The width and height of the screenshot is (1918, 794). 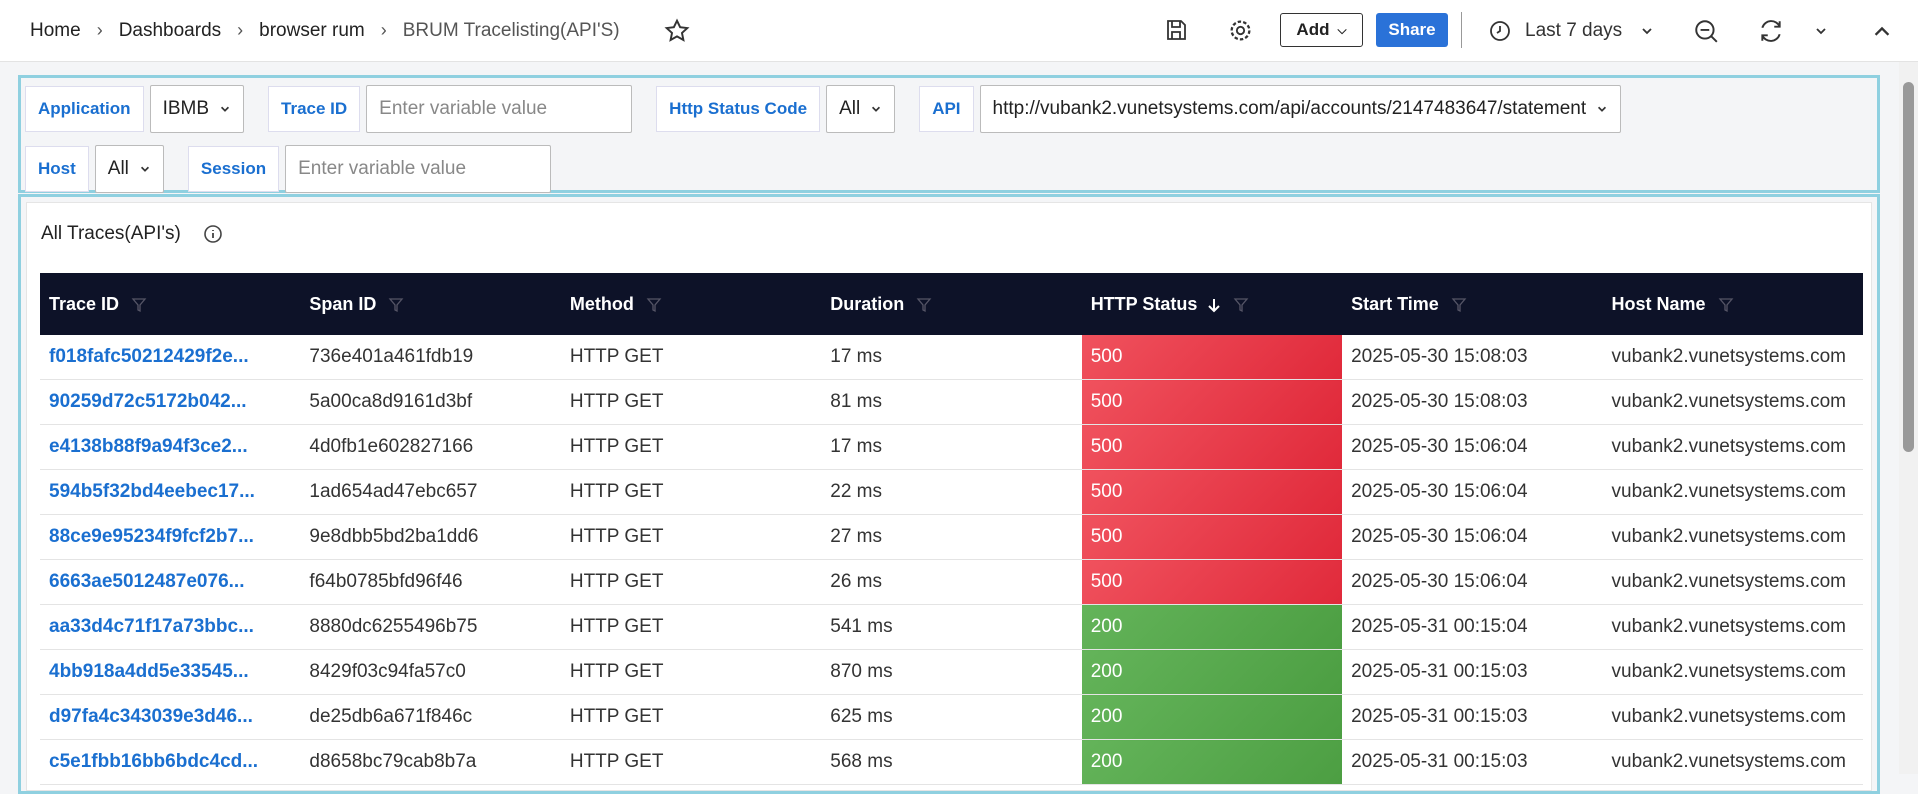 I want to click on variable-value: All, so click(x=118, y=168).